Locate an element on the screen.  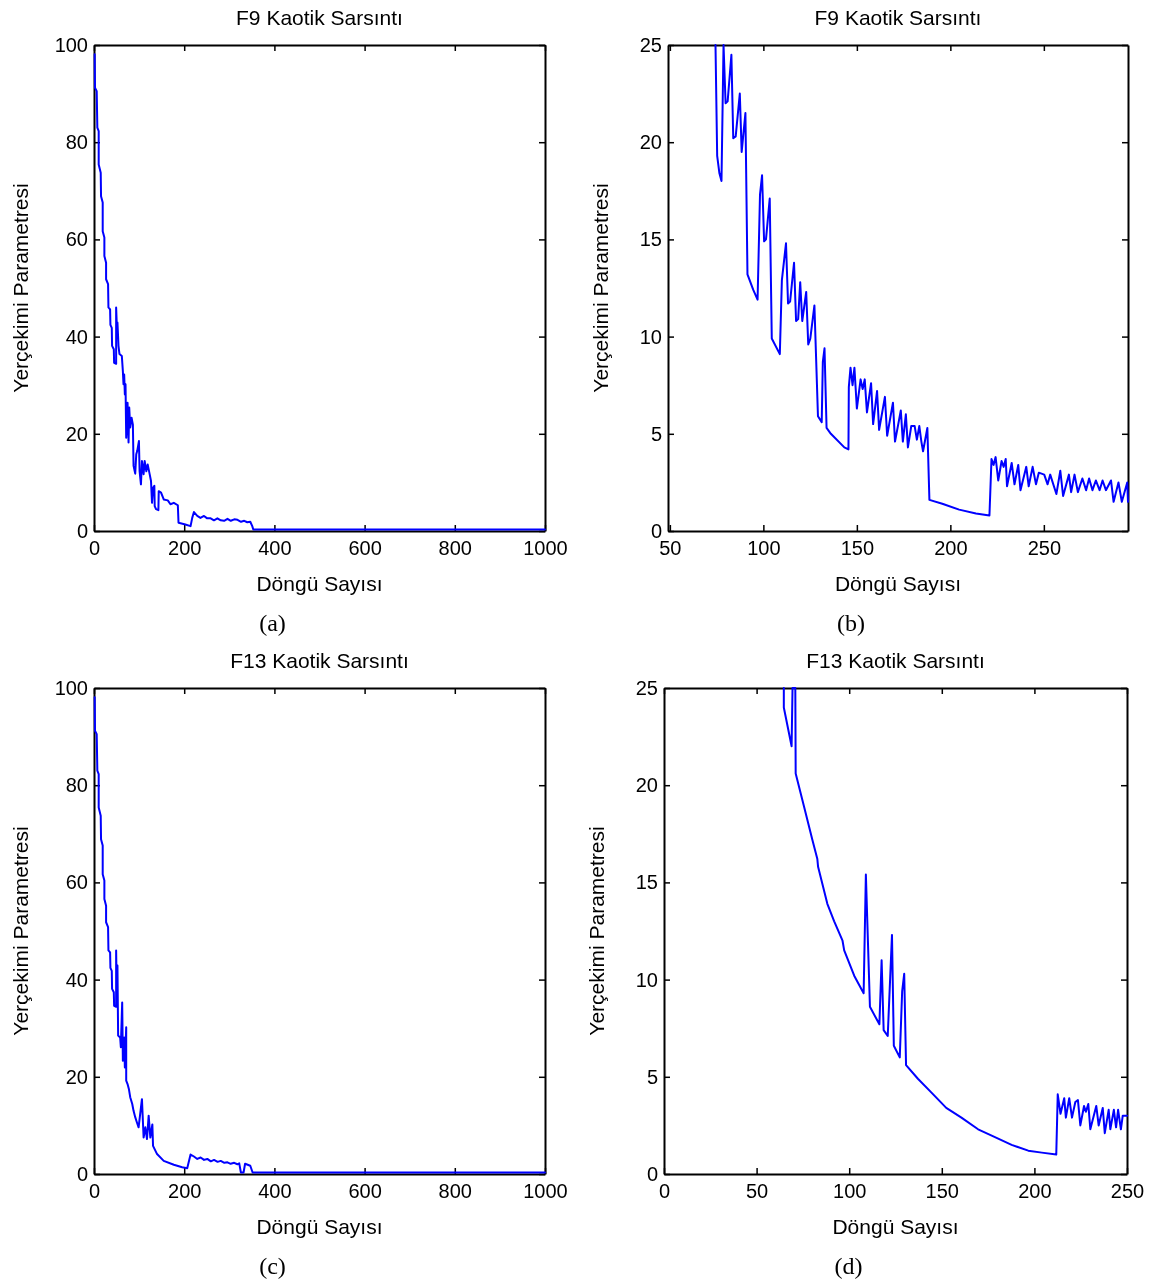
text: (a) is located at coordinates (272, 623).